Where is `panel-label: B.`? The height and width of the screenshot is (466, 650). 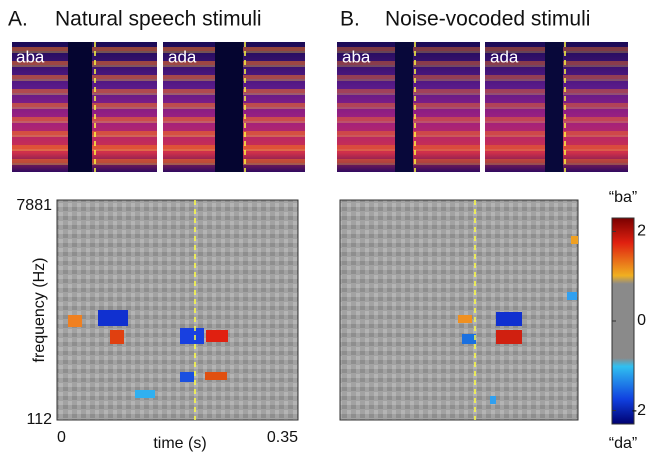 panel-label: B. is located at coordinates (350, 19).